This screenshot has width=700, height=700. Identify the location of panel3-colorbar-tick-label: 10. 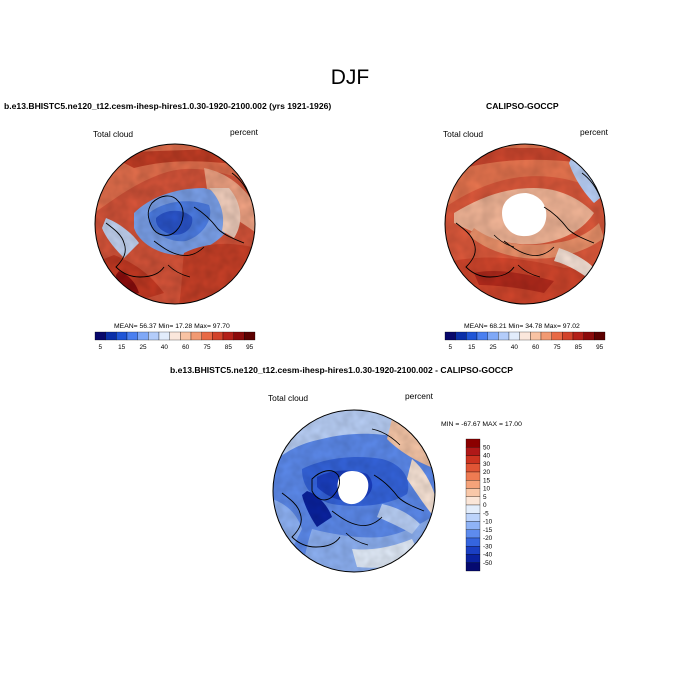
(487, 489).